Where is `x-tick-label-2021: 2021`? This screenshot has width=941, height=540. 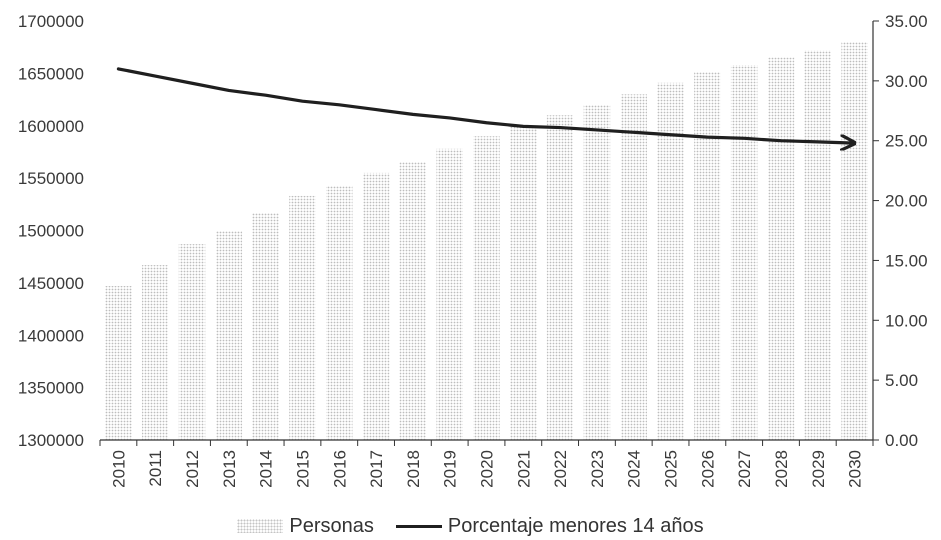
x-tick-label-2021: 2021 is located at coordinates (523, 469).